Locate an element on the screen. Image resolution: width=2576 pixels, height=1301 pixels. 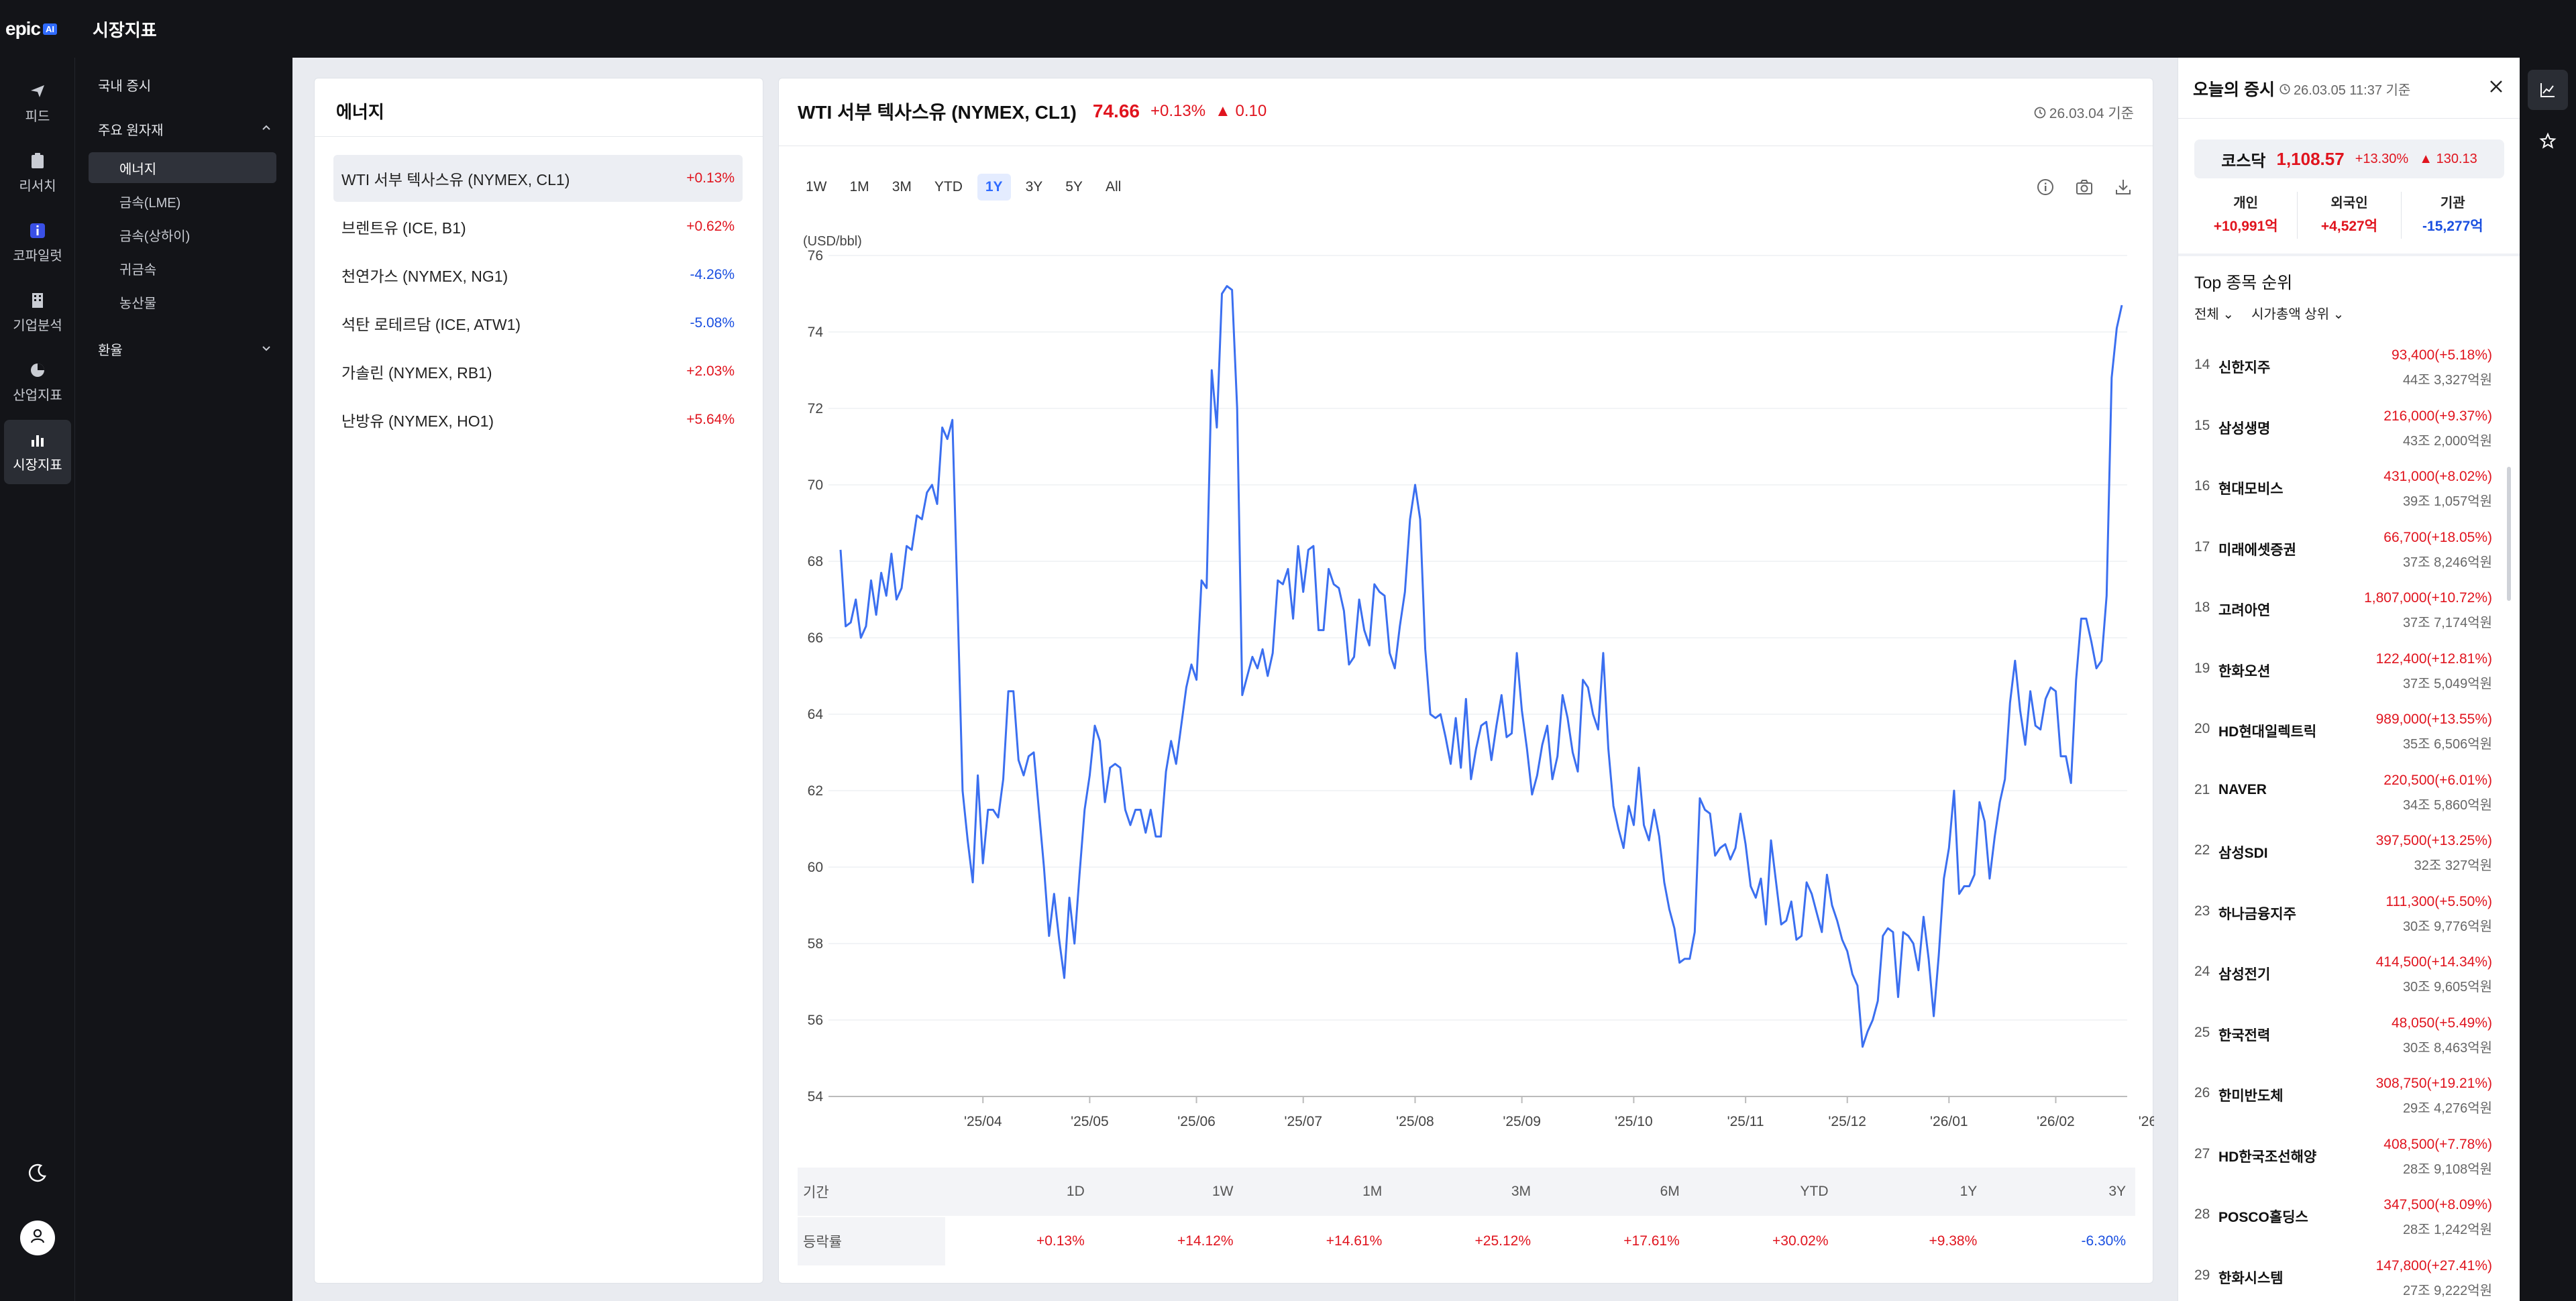
pie-chart-icon is located at coordinates (37, 370).